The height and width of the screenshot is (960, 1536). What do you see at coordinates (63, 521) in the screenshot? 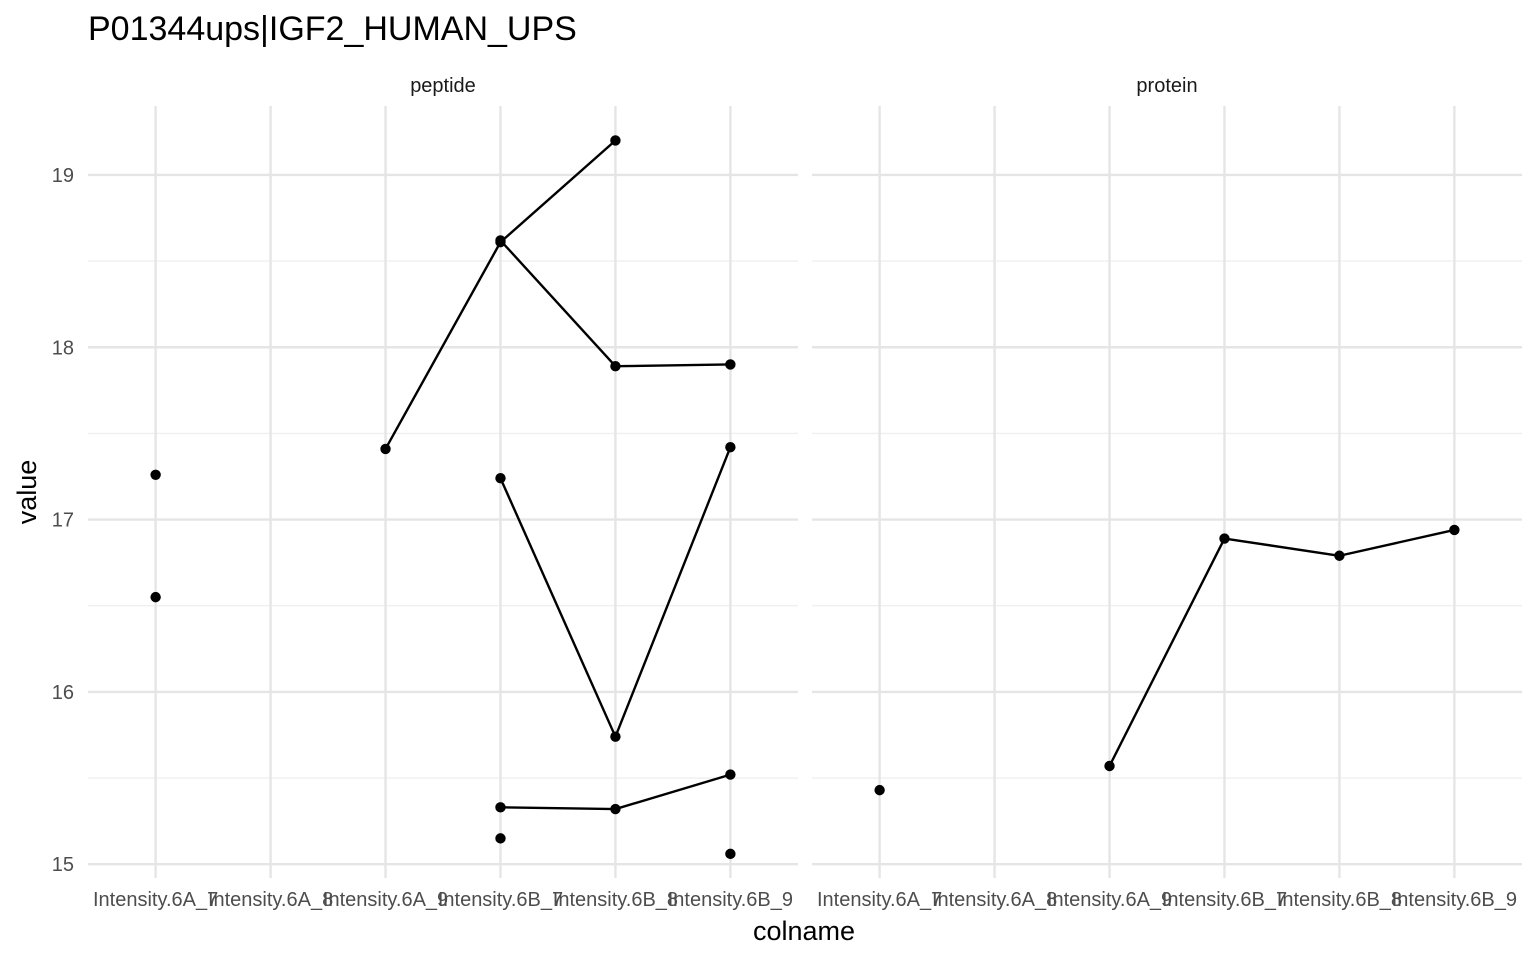
I see `y-tick-label: 17` at bounding box center [63, 521].